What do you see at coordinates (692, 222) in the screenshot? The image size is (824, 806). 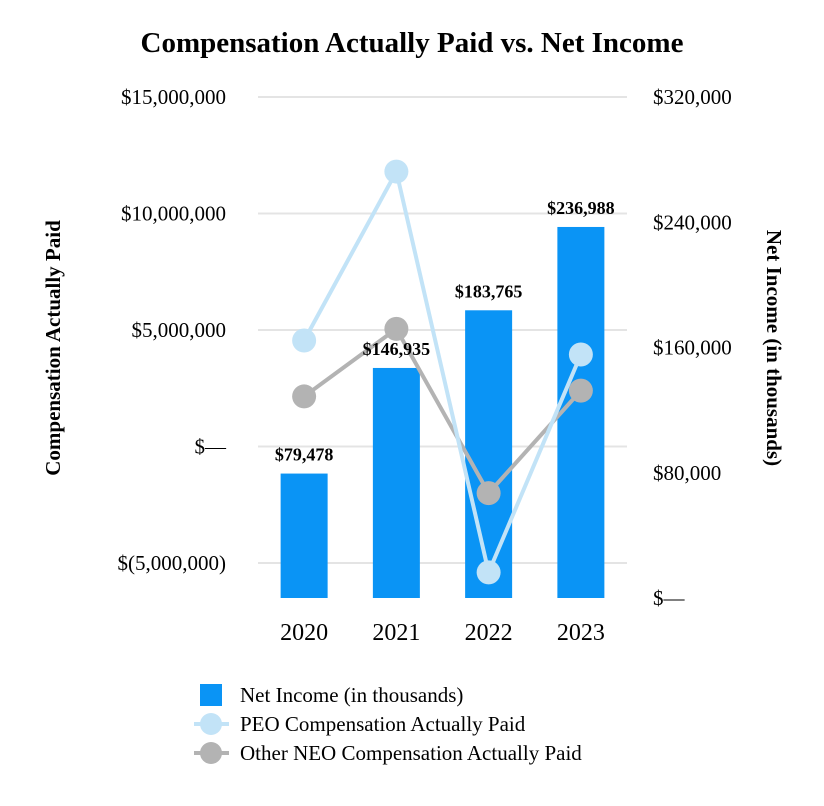 I see `right-tick-label: $240,000` at bounding box center [692, 222].